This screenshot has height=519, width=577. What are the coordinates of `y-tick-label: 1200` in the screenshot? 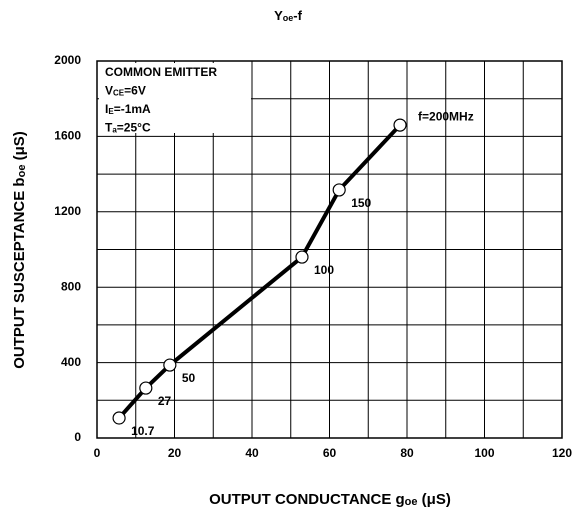 It's located at (67, 211).